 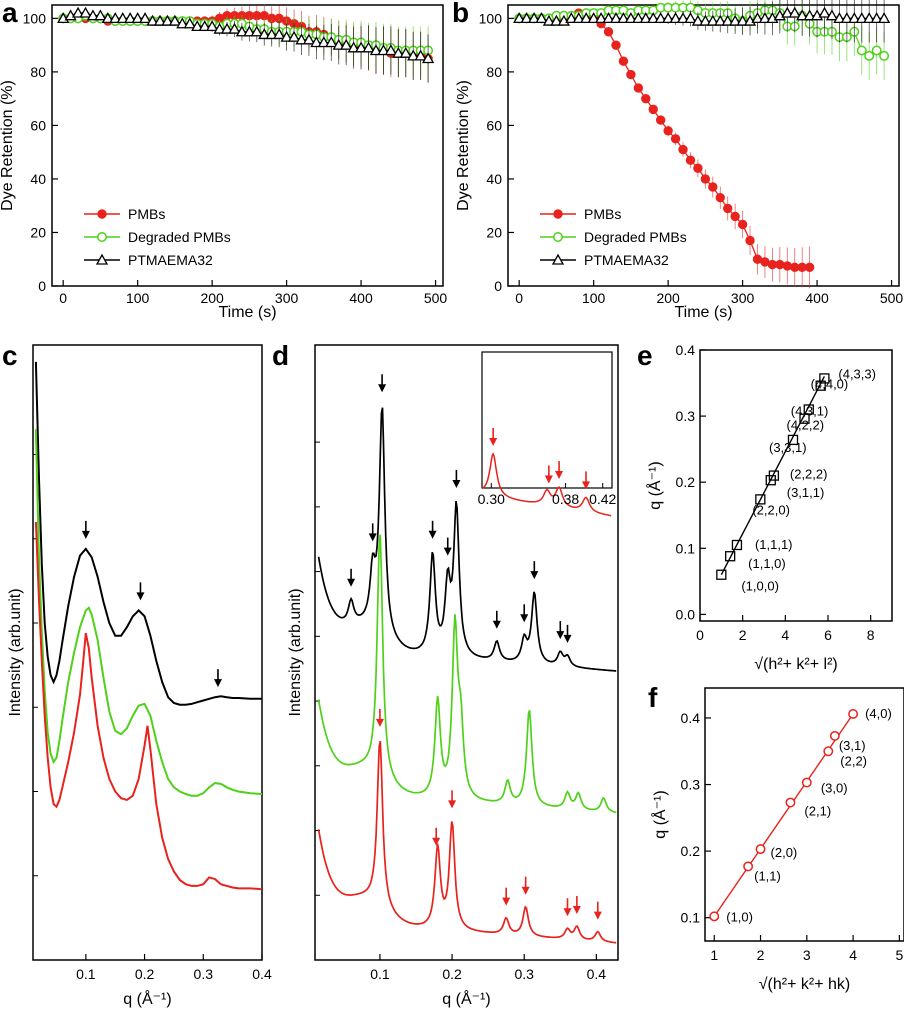 What do you see at coordinates (602, 214) in the screenshot?
I see `legend-label: PMBs` at bounding box center [602, 214].